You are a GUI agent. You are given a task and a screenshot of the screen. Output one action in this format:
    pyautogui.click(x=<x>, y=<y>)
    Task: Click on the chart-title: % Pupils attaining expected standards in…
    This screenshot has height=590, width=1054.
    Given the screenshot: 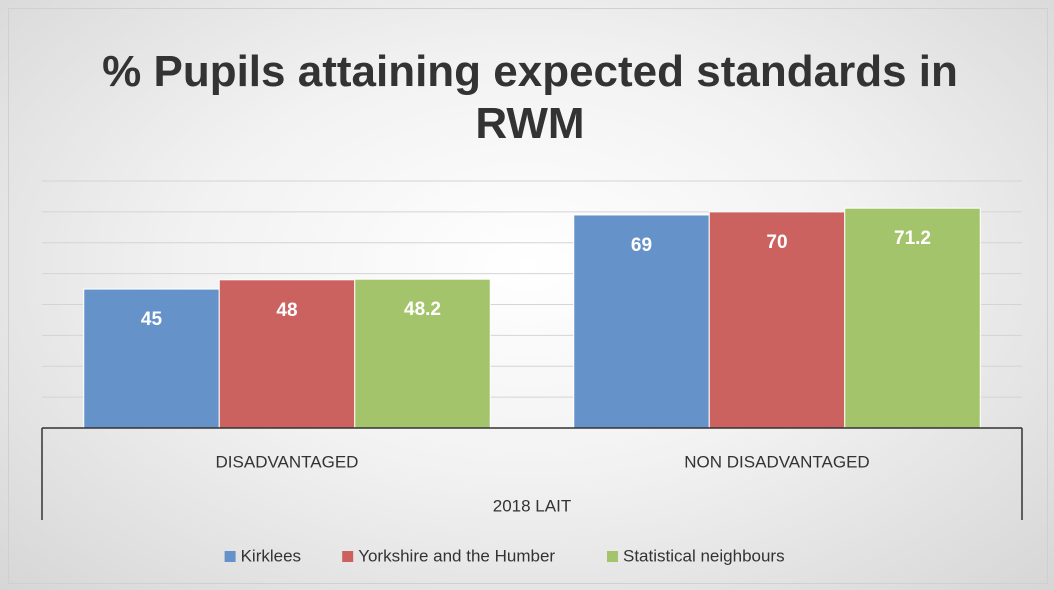 What is the action you would take?
    pyautogui.click(x=530, y=97)
    